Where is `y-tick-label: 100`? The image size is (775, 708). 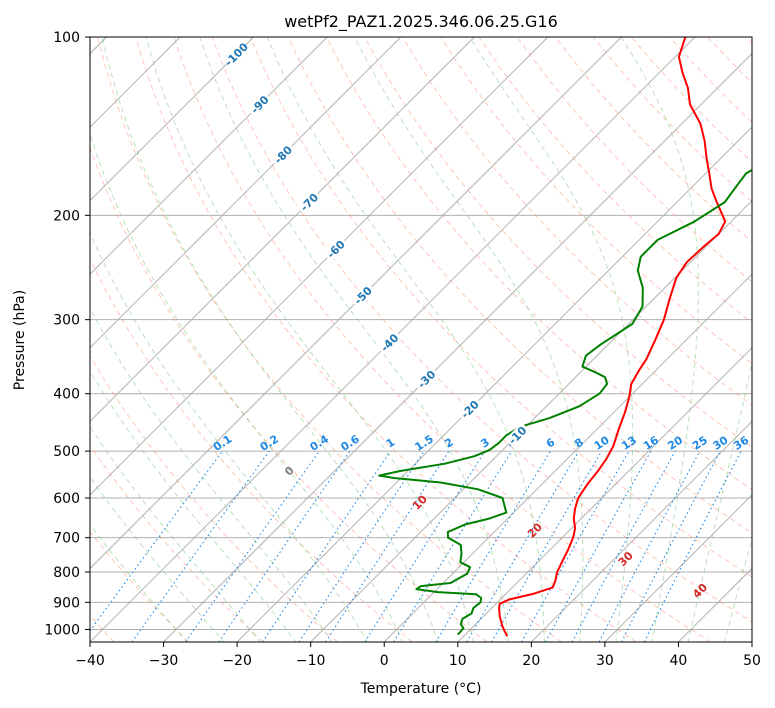 y-tick-label: 100 is located at coordinates (66, 38).